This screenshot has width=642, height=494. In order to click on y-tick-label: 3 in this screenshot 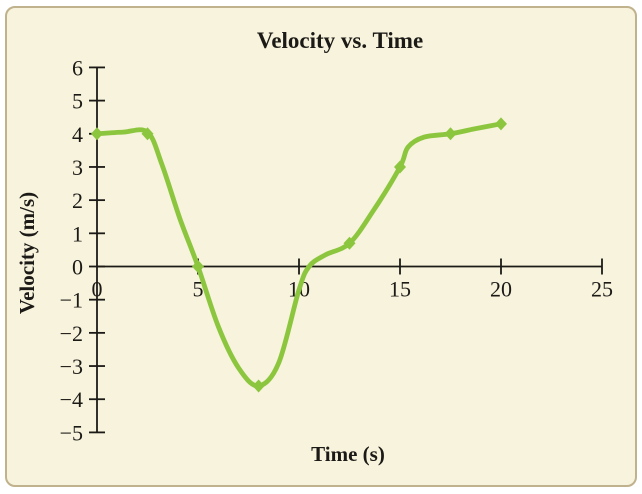, I will do `click(77, 167)`.